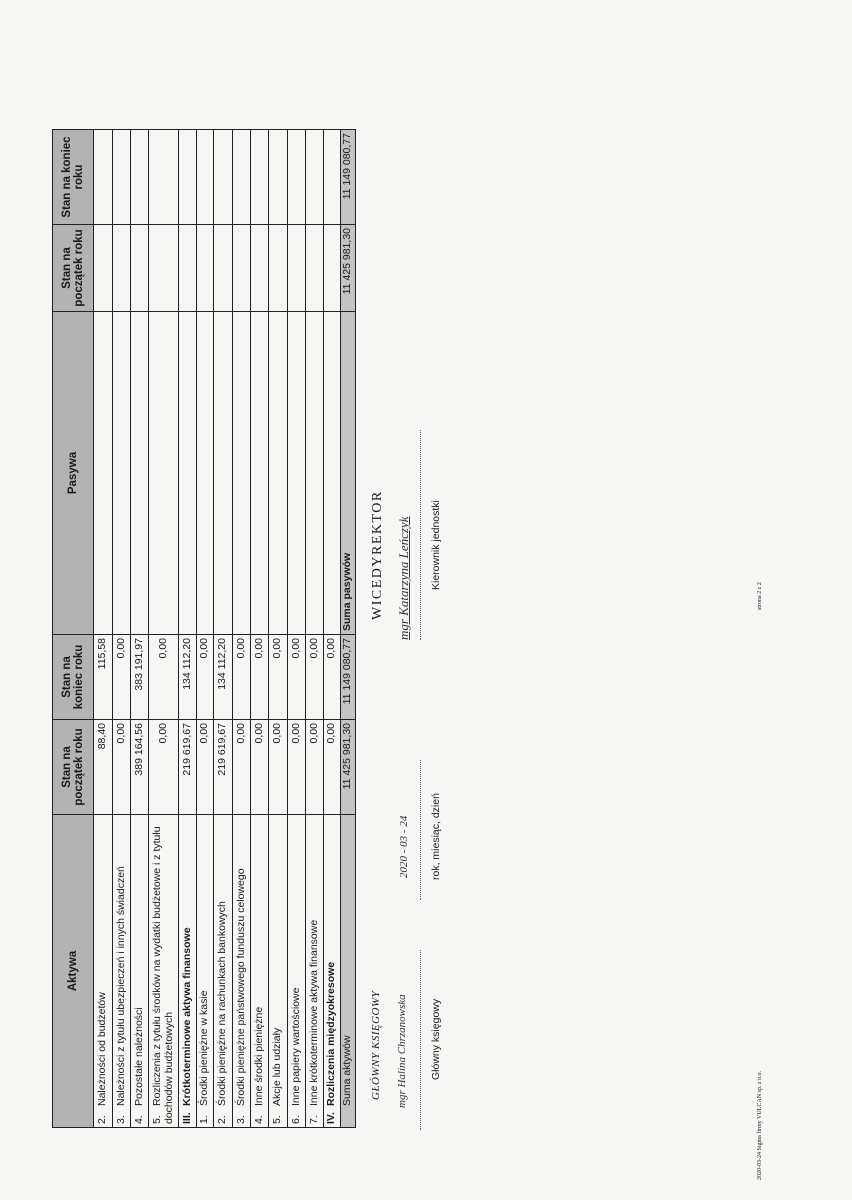 Image resolution: width=852 pixels, height=1200 pixels. I want to click on header-start: Stan na początek roku, so click(73, 268).